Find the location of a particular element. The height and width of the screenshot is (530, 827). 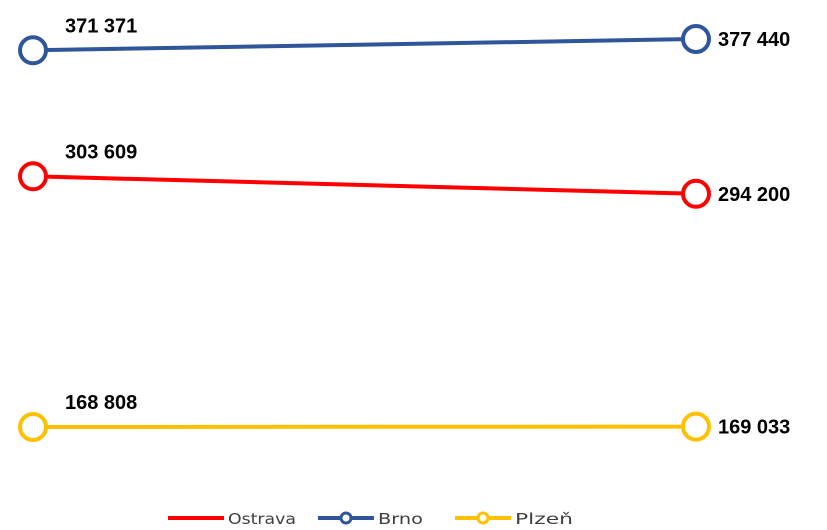

series-brno: 371 371 377 440 is located at coordinates (404, 40).